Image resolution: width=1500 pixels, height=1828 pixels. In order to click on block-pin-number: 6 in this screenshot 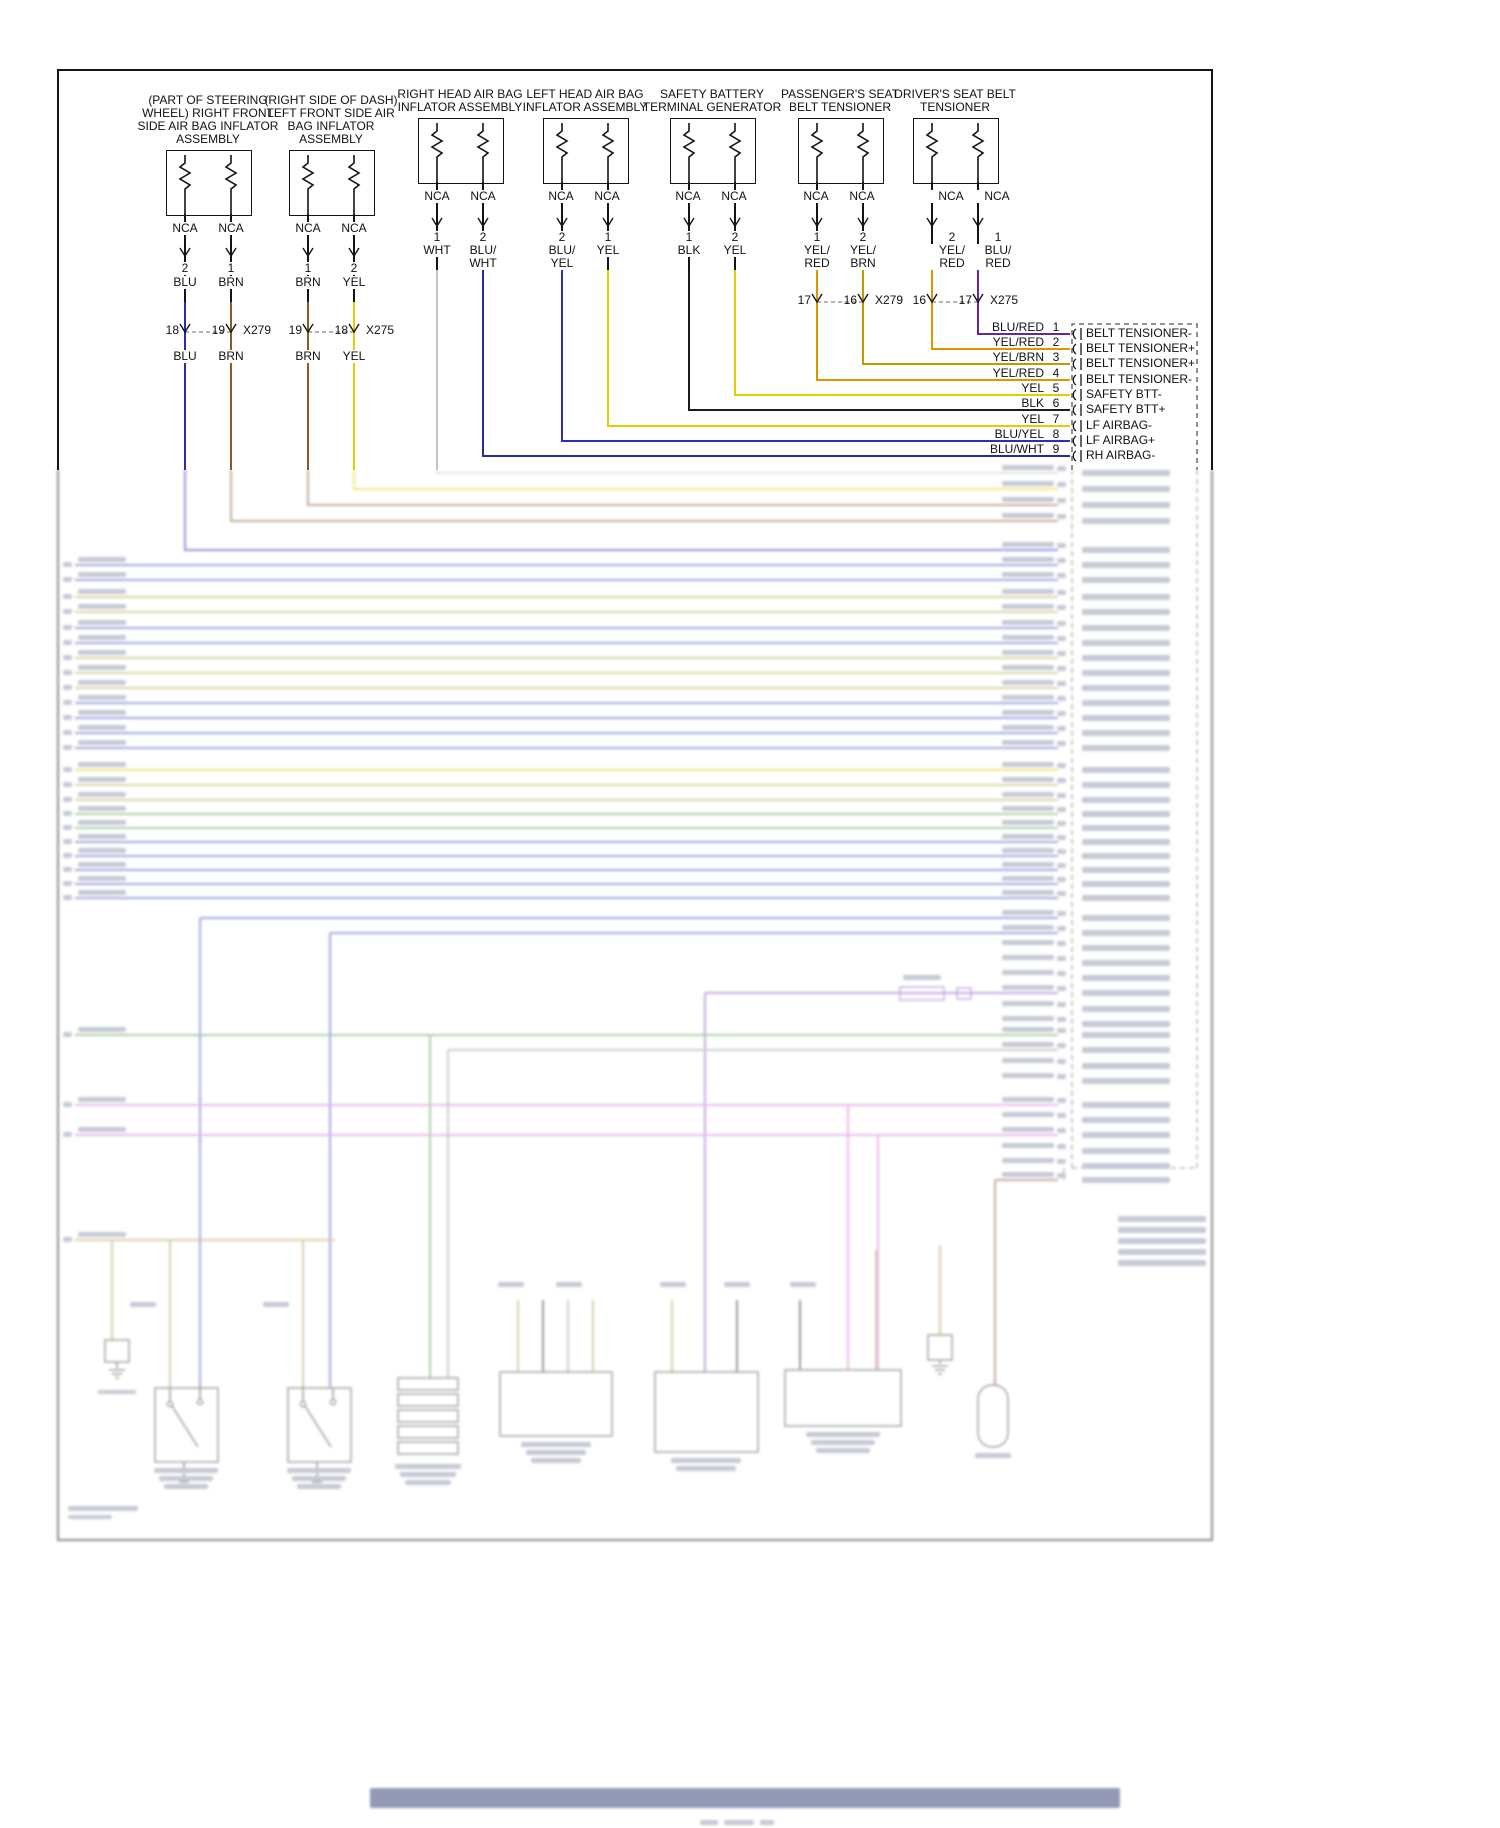, I will do `click(1056, 403)`.